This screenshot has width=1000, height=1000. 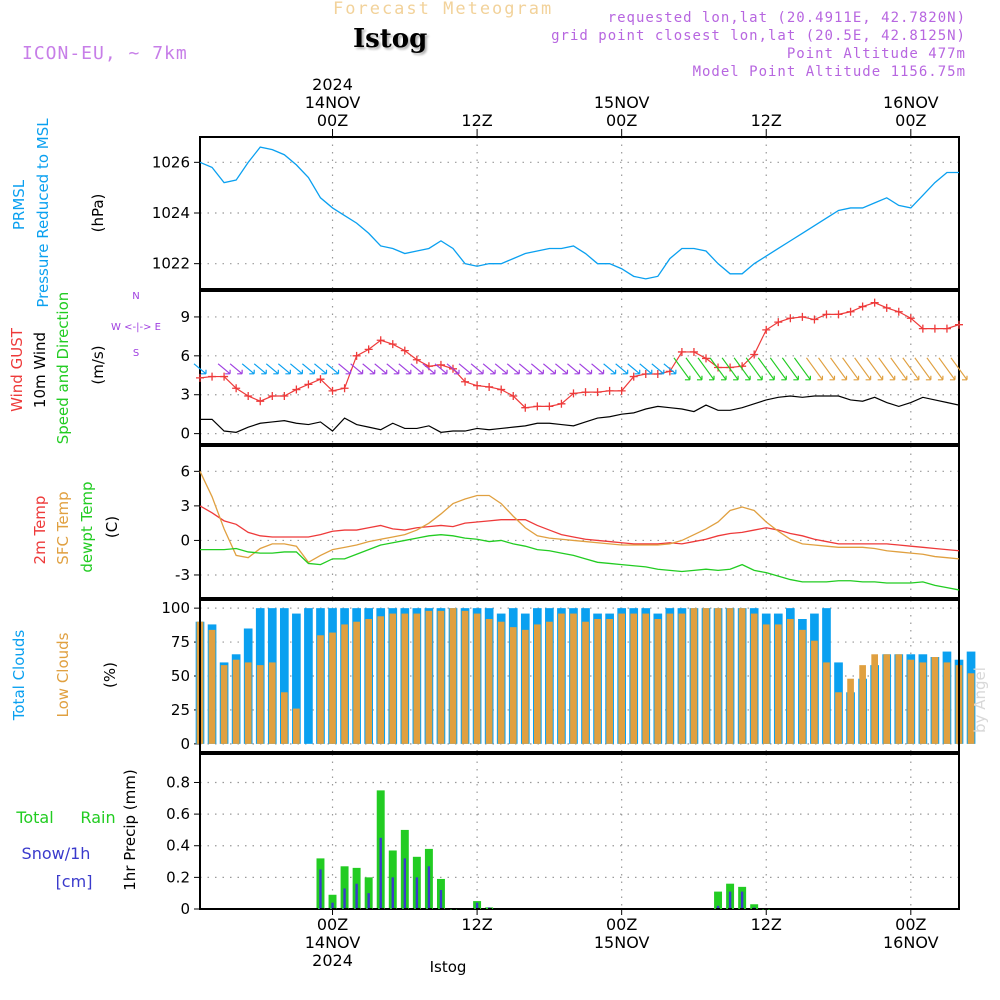 What do you see at coordinates (178, 814) in the screenshot?
I see `precip-y-tick-label: 0.6` at bounding box center [178, 814].